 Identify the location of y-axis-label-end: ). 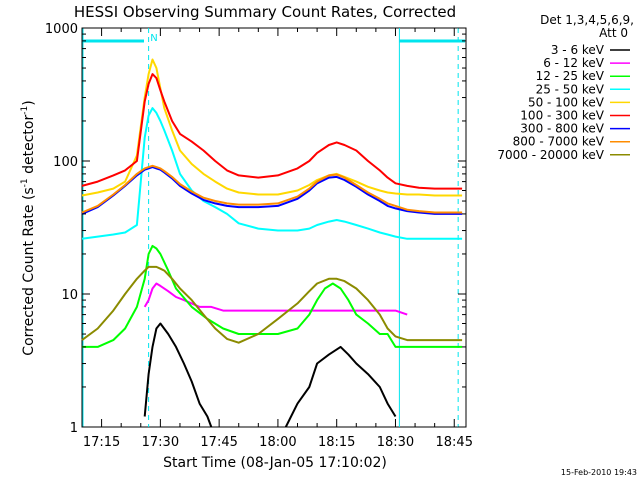
(29, 102).